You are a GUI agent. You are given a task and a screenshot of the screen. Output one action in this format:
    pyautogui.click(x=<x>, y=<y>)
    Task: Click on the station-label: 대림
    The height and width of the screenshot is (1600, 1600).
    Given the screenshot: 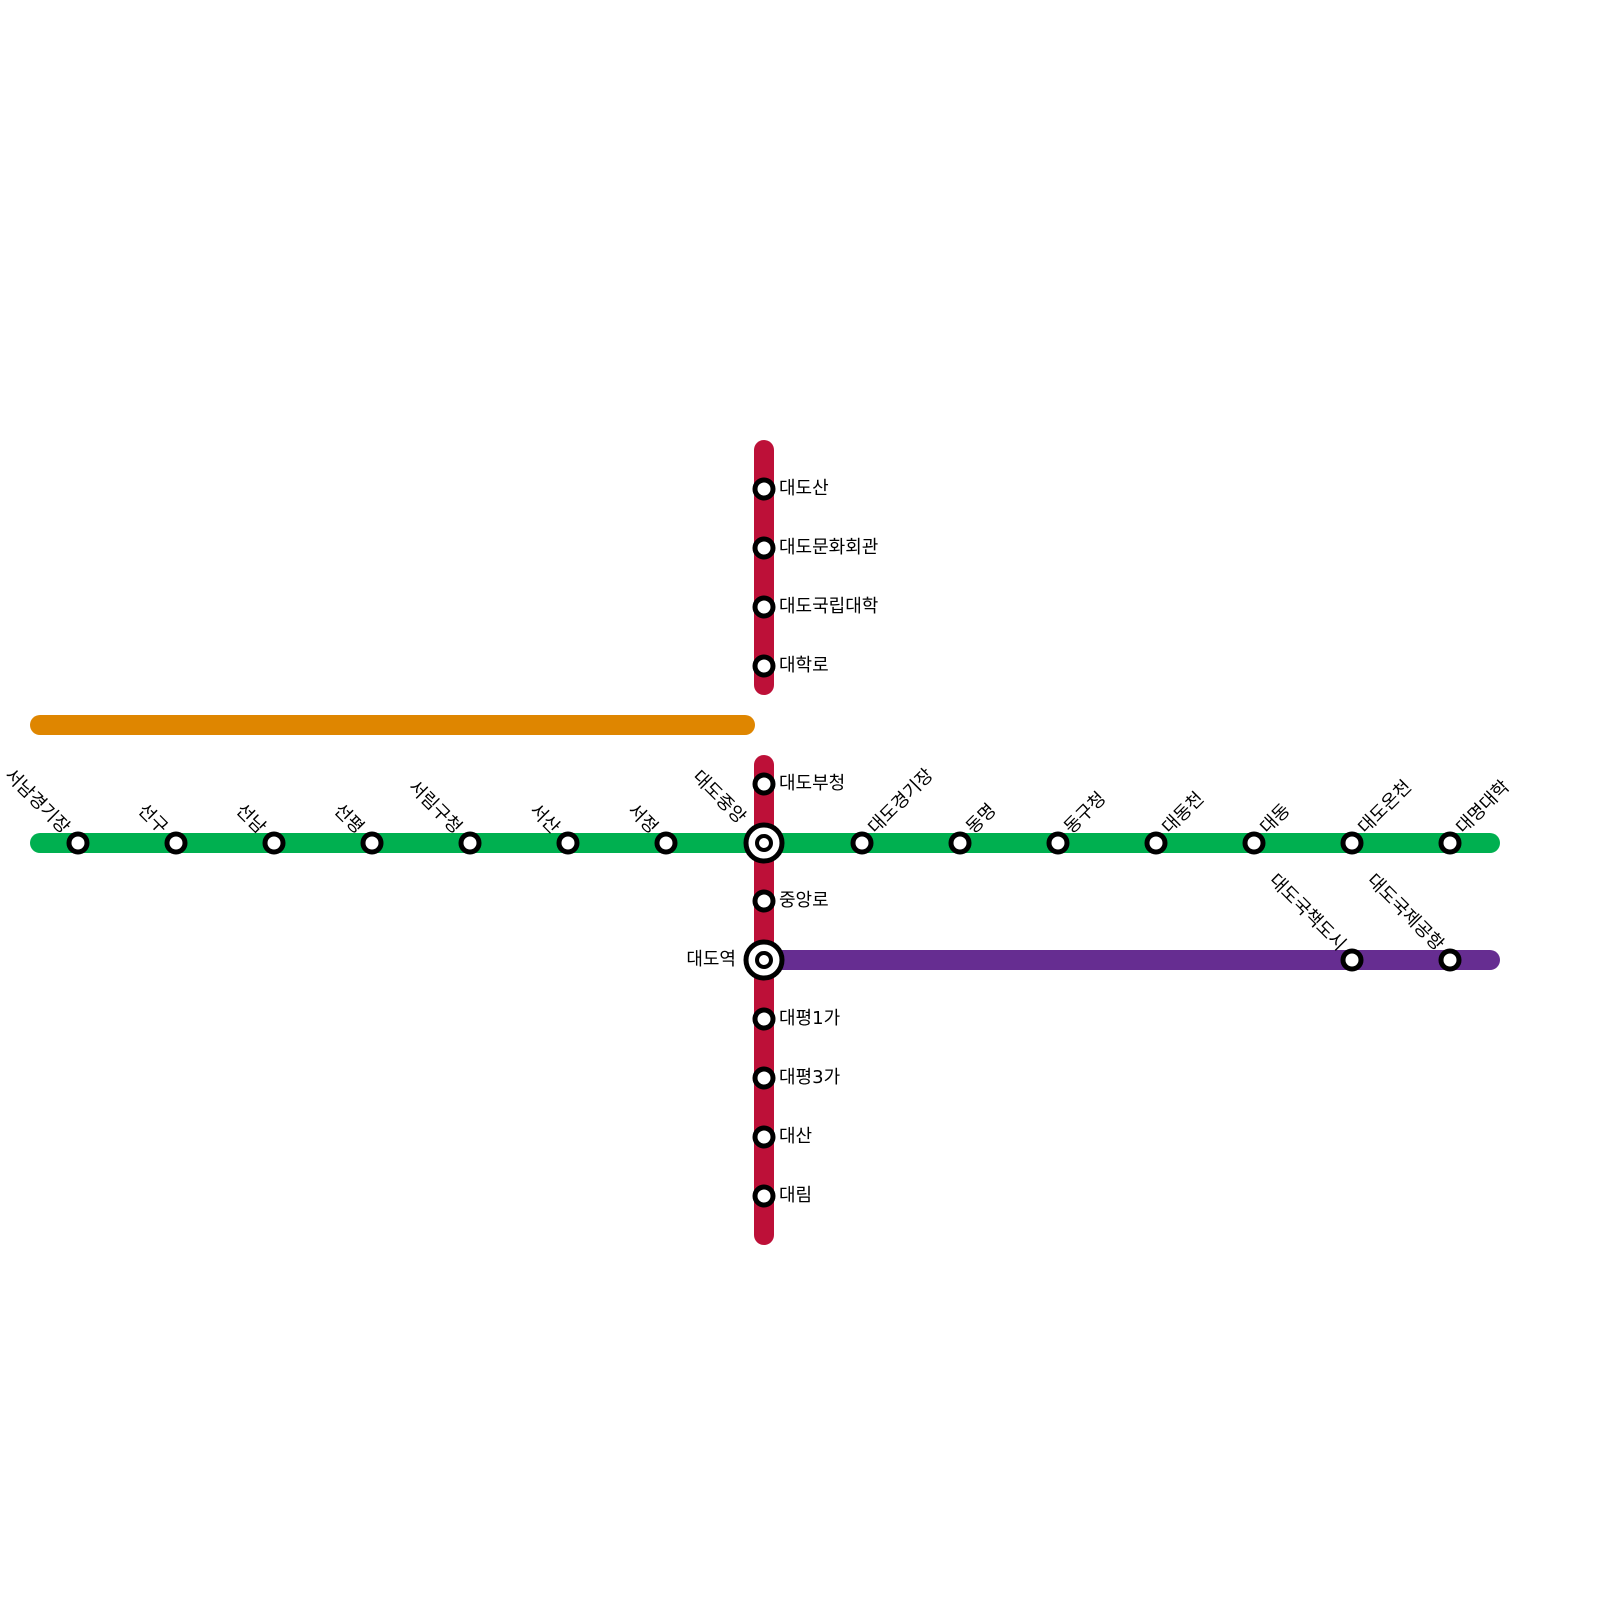 What is the action you would take?
    pyautogui.click(x=795, y=1195)
    